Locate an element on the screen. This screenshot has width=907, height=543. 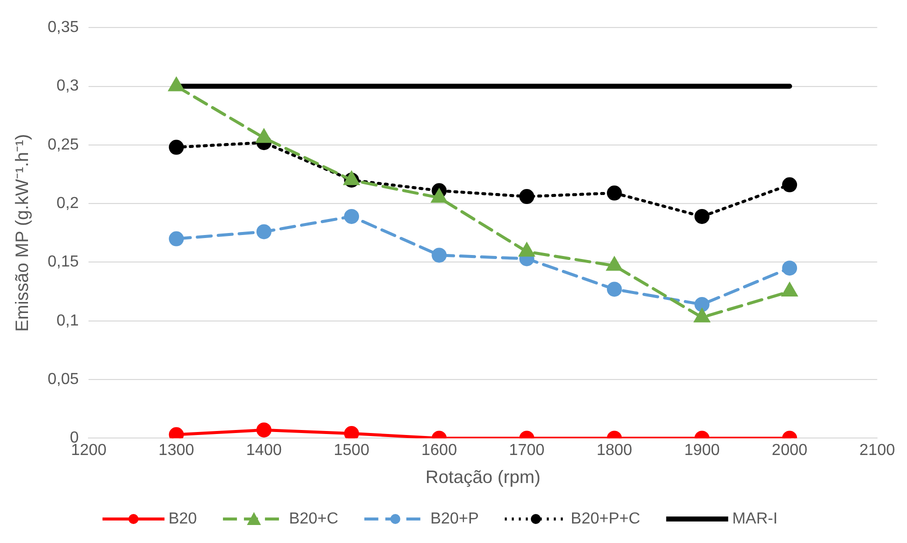
x-tick-label: 1900 is located at coordinates (702, 451).